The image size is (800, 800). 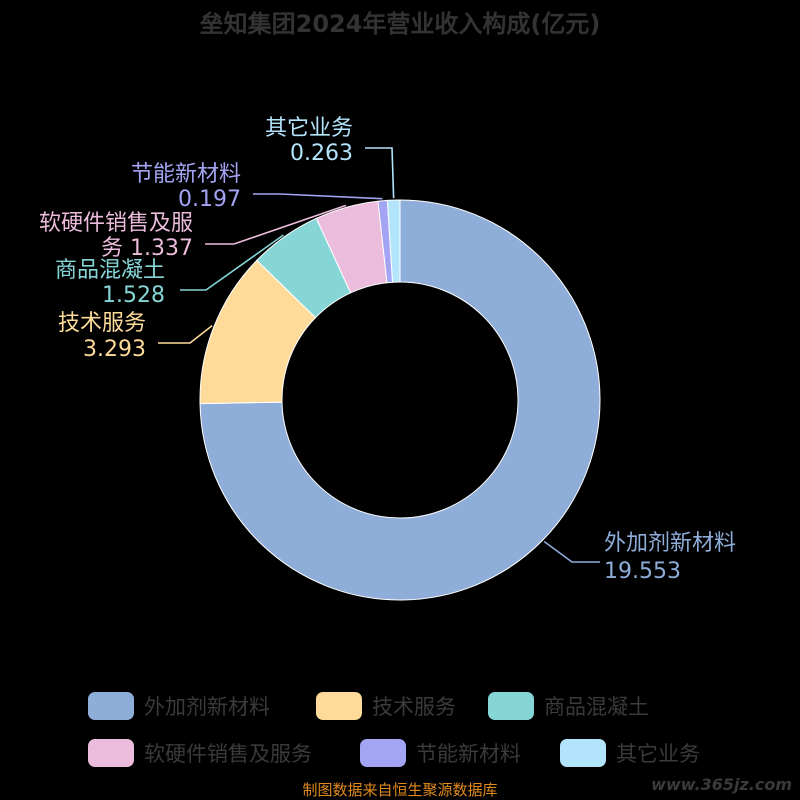 What do you see at coordinates (186, 187) in the screenshot?
I see `data-label-4: 节能新材料 0.197` at bounding box center [186, 187].